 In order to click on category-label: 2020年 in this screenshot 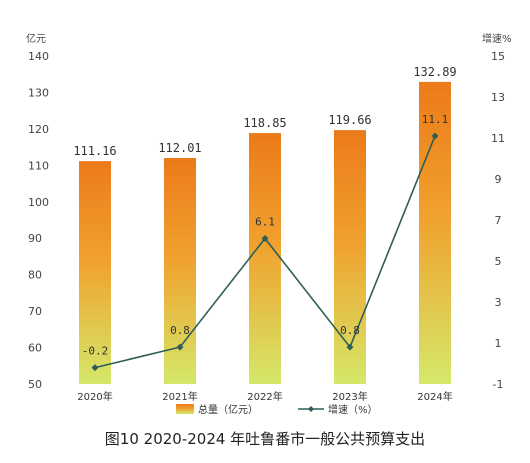, I will do `click(94, 396)`.